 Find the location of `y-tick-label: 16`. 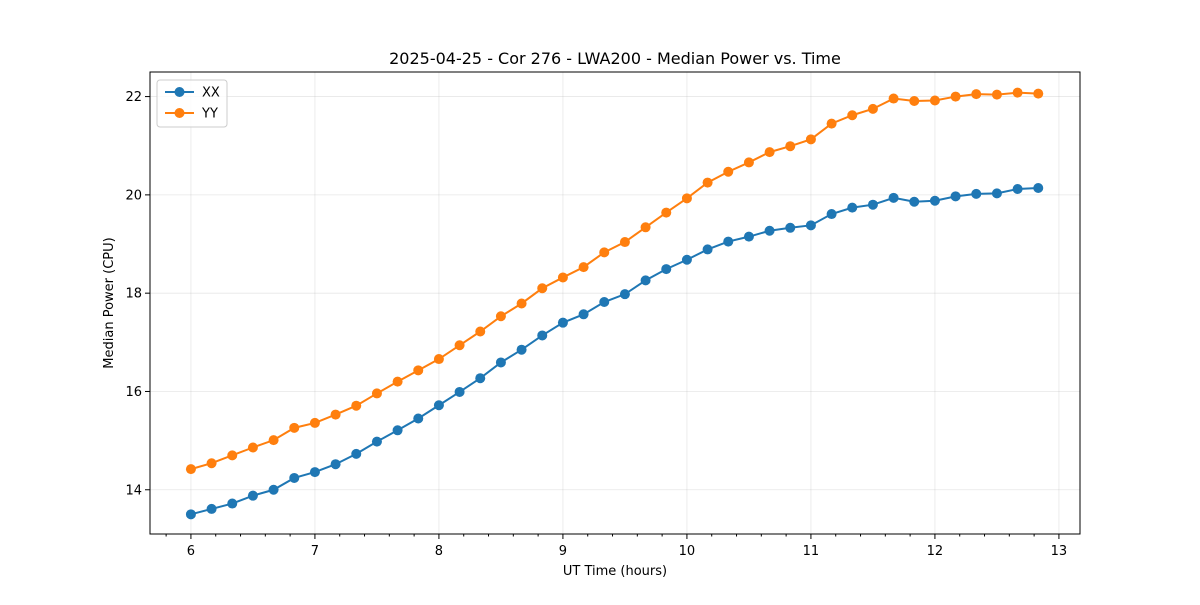

y-tick-label: 16 is located at coordinates (133, 392).